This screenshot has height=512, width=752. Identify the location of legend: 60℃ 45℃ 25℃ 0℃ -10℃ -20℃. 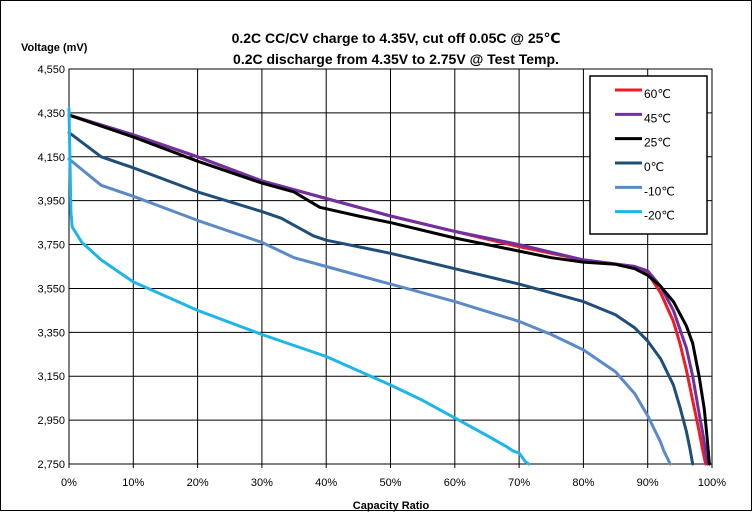
(648, 155).